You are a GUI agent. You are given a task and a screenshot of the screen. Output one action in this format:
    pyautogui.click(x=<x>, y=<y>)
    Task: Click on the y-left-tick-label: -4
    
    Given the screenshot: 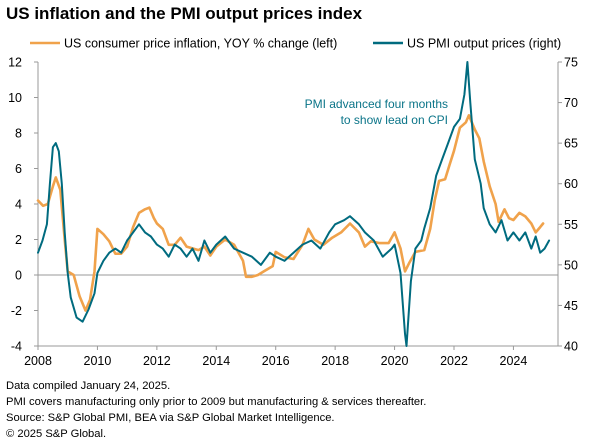 What is the action you would take?
    pyautogui.click(x=16, y=347)
    